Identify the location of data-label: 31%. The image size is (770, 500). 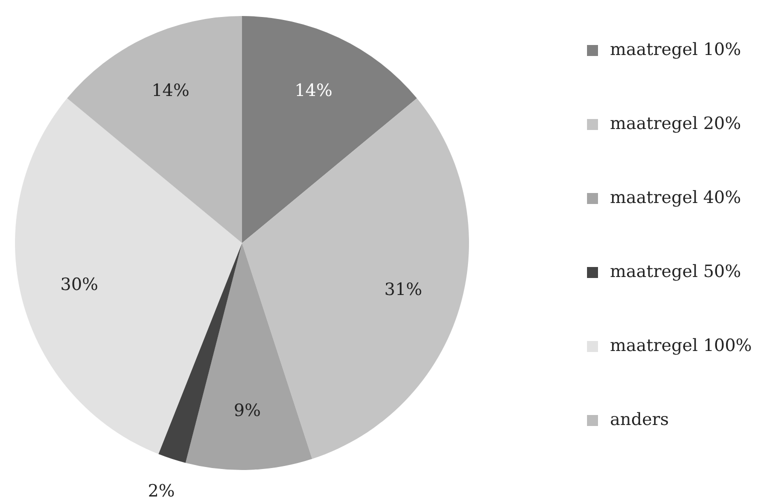
(403, 290).